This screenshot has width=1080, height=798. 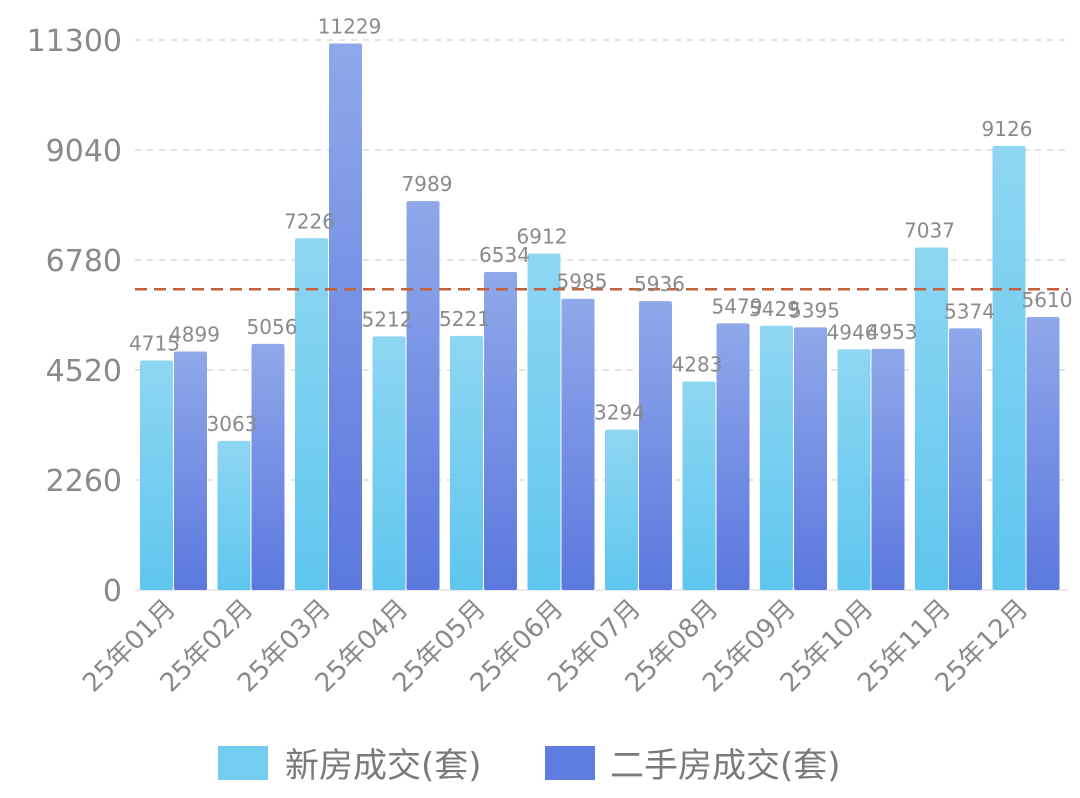 I want to click on data-label: 11229, so click(x=350, y=26).